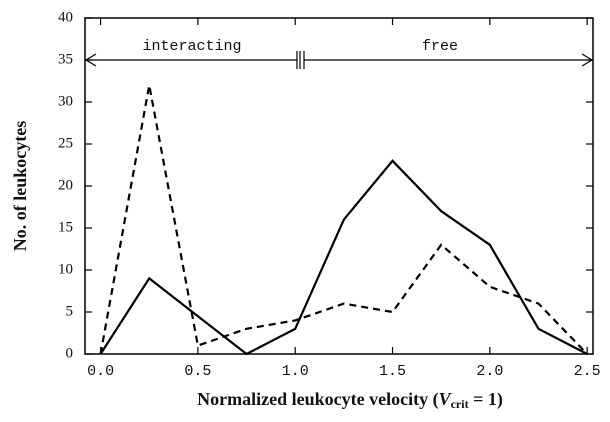 This screenshot has height=422, width=610. I want to click on x-tick-label: 1.5, so click(392, 371).